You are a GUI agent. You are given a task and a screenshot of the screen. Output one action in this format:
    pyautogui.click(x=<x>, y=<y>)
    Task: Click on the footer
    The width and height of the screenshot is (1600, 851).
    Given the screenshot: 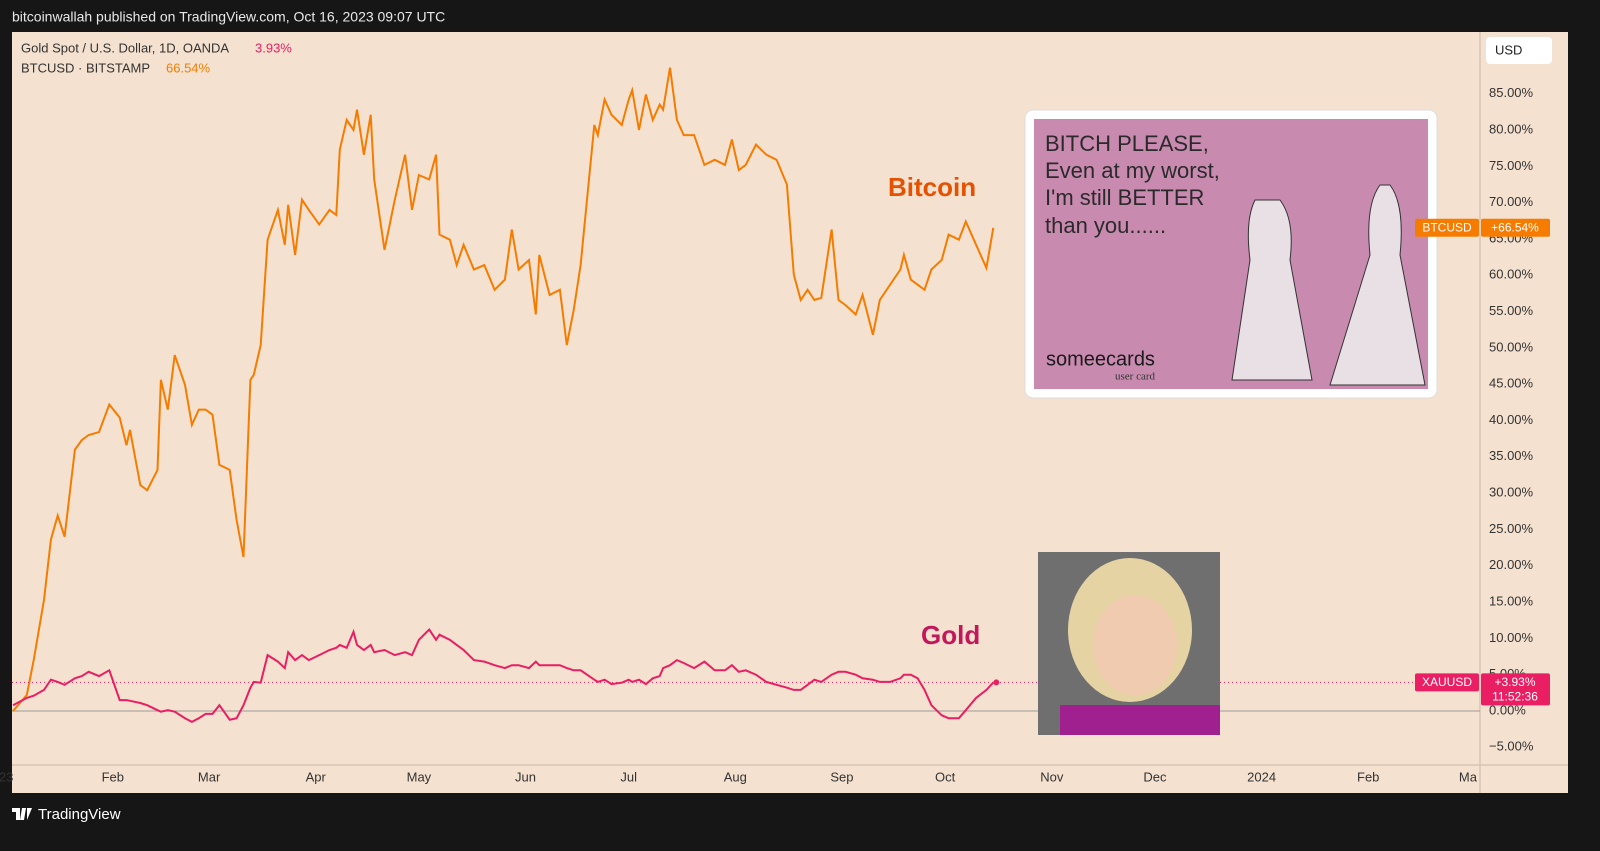 What is the action you would take?
    pyautogui.click(x=800, y=822)
    